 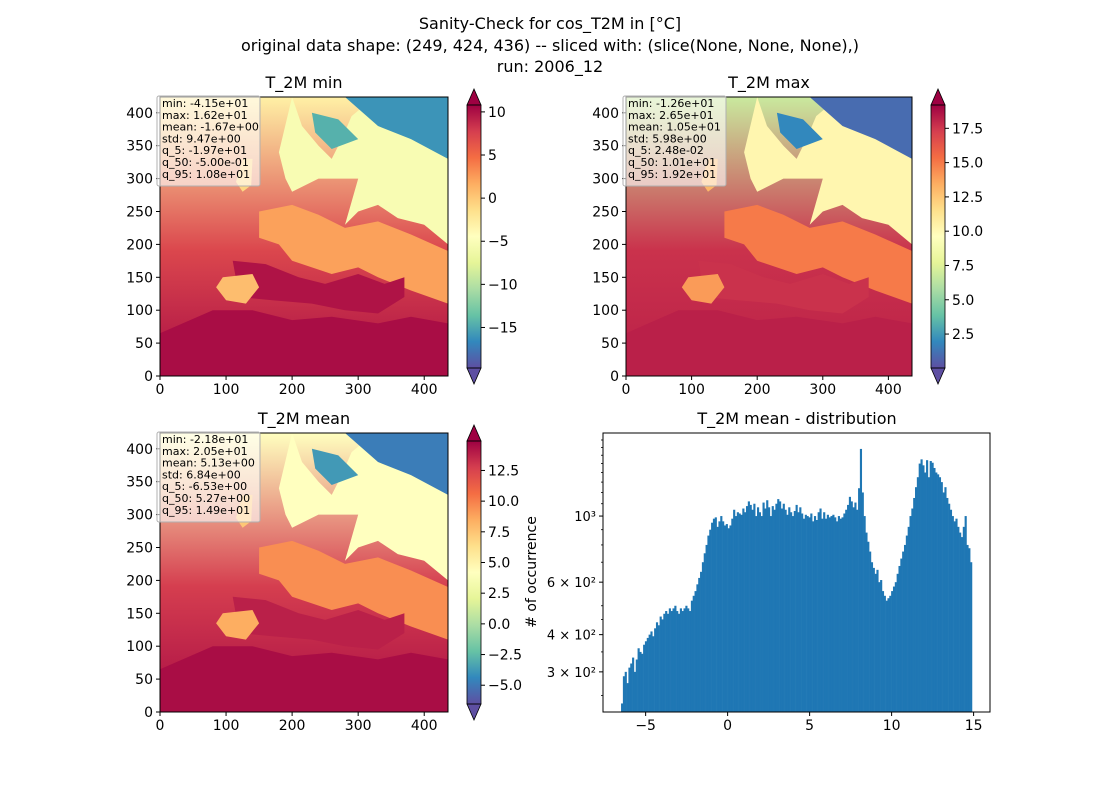 I want to click on stats-line: mean: -1.67e+00, so click(x=210, y=127).